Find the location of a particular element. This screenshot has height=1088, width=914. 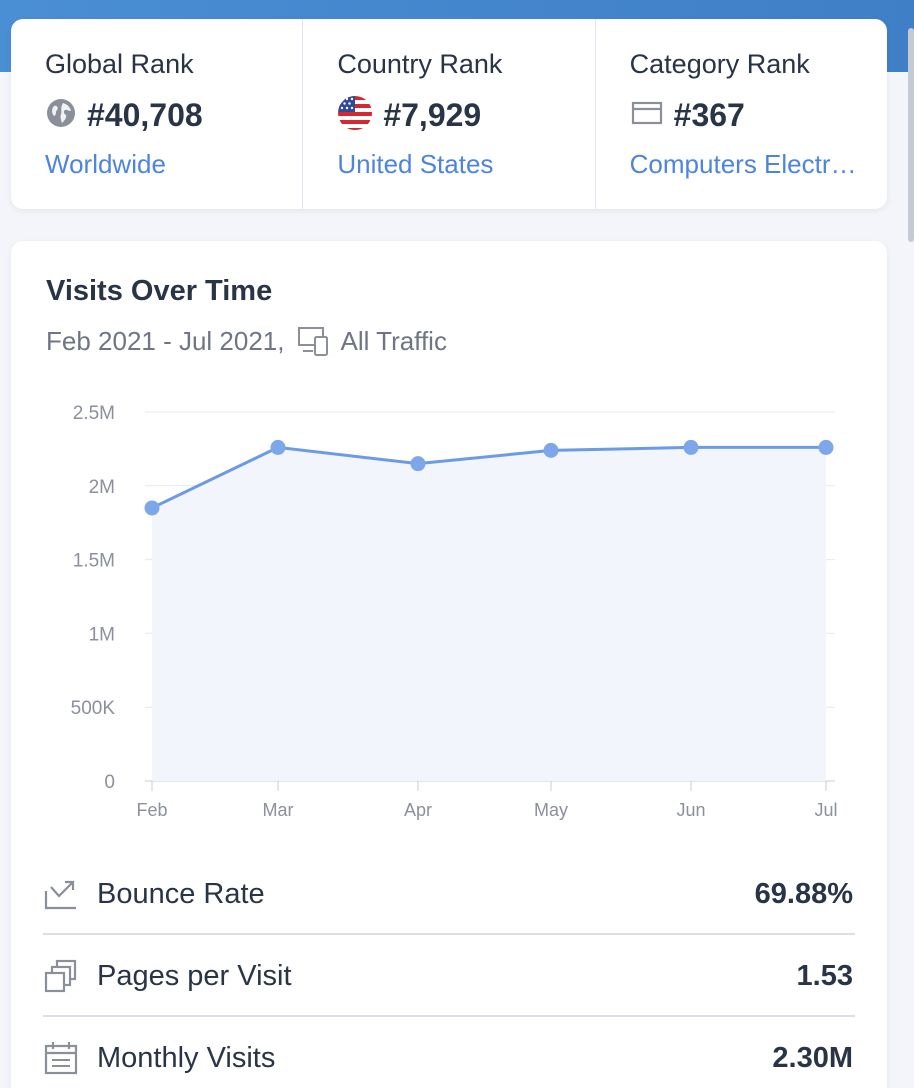

global-rank-value: #40,708 is located at coordinates (145, 114).